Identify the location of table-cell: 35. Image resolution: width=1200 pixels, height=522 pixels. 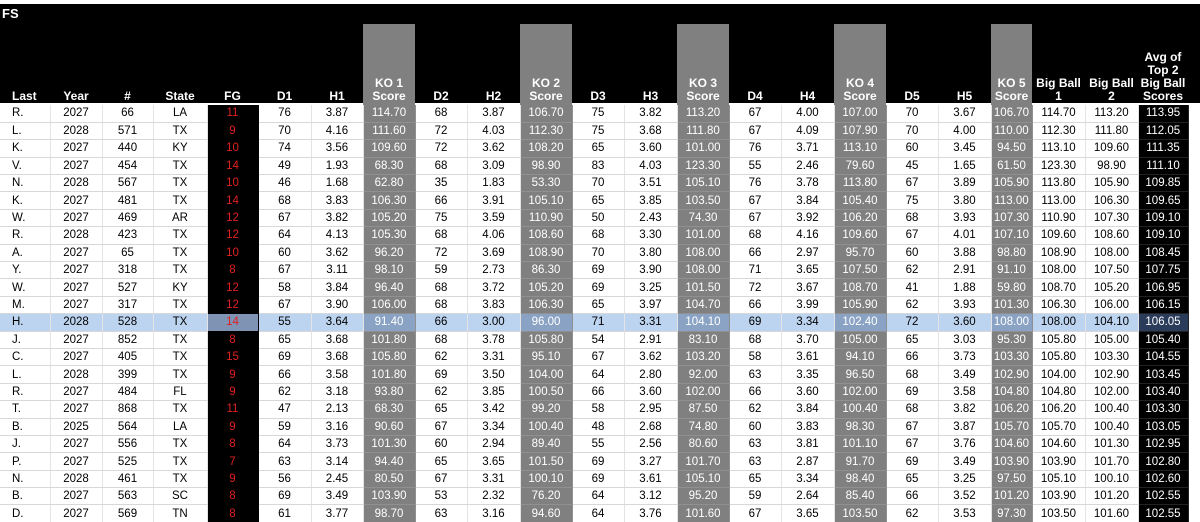
(441, 183).